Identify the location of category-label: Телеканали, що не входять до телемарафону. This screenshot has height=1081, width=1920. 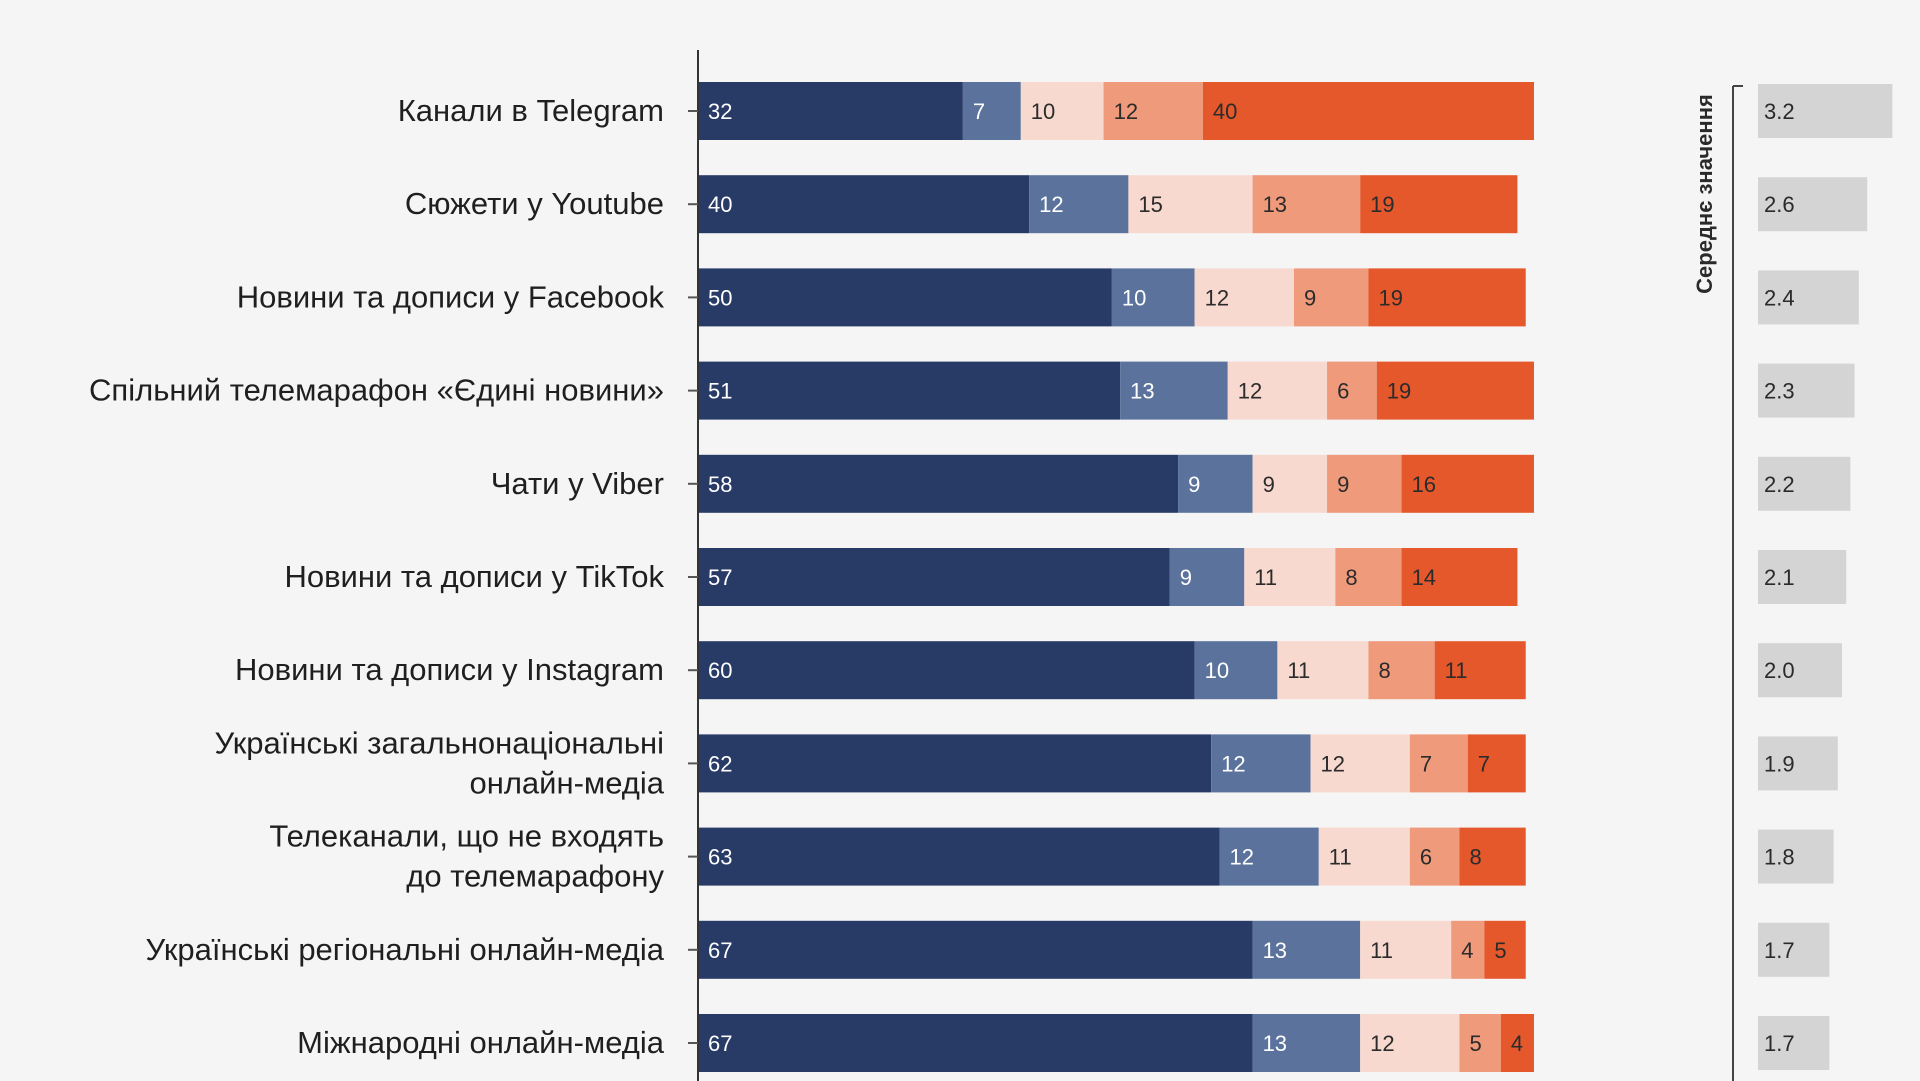
(466, 856).